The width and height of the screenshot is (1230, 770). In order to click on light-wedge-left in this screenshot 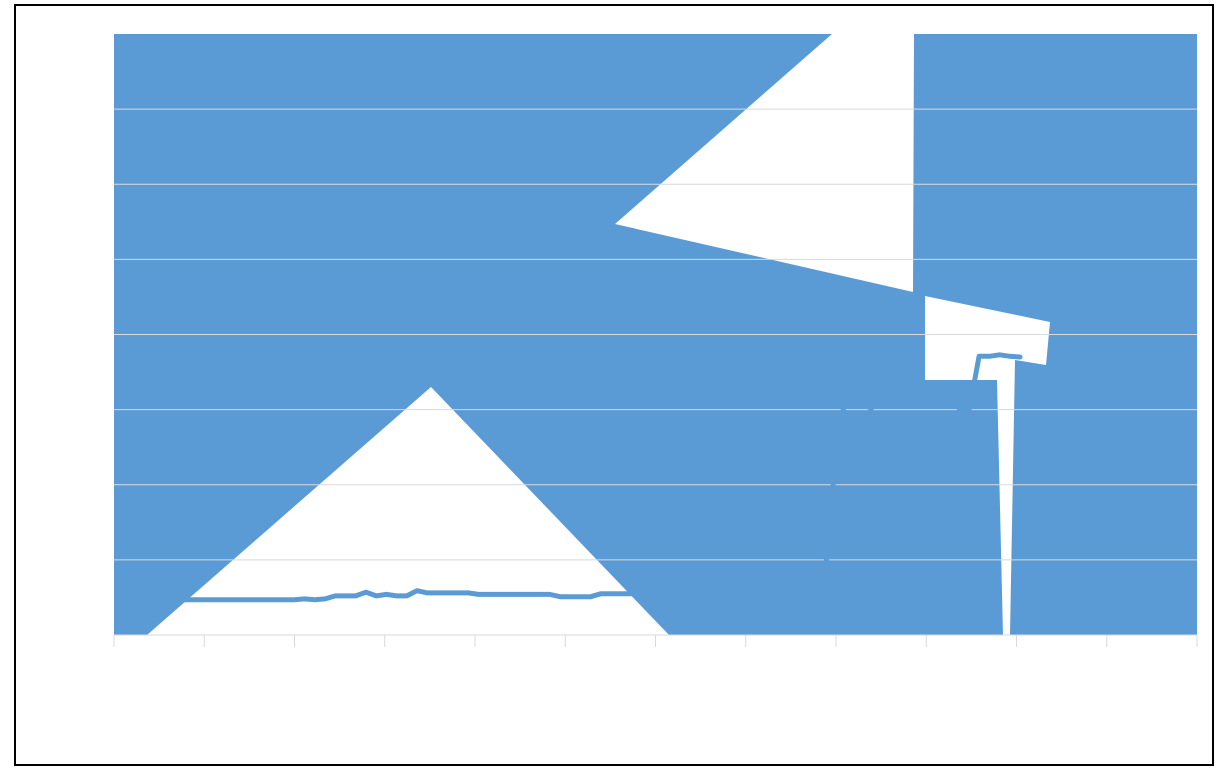, I will do `click(408, 511)`.